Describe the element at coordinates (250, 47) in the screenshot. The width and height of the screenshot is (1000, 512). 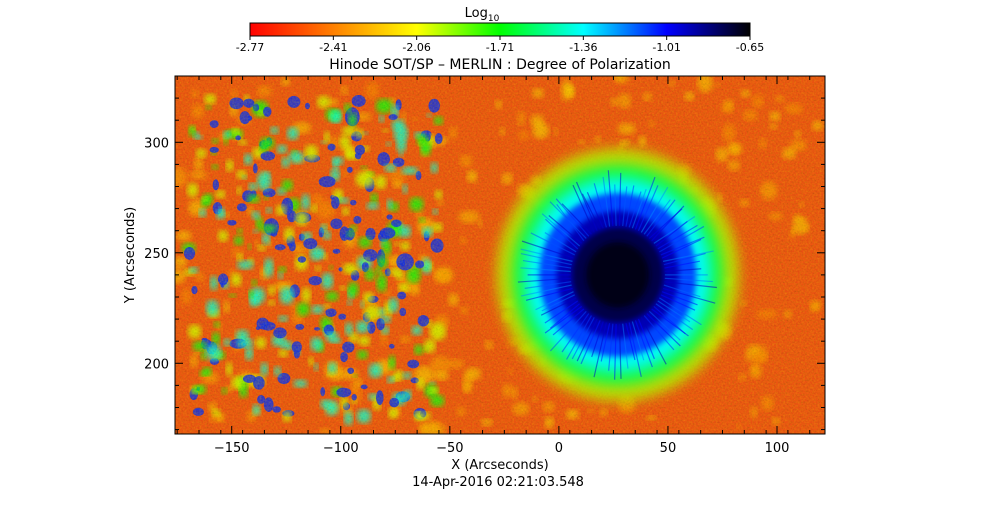
I see `colorbar-tick-label: -2.77` at that location.